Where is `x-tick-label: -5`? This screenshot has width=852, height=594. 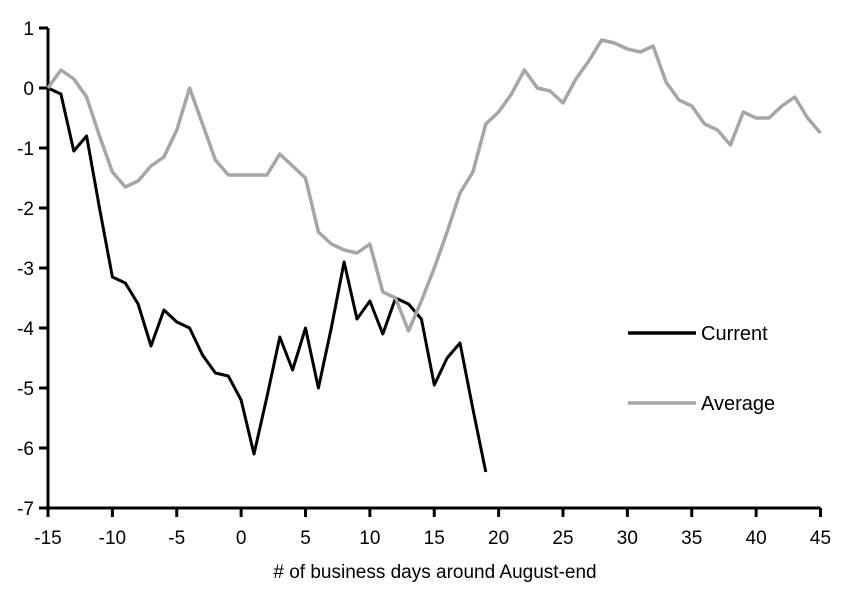
x-tick-label: -5 is located at coordinates (176, 538).